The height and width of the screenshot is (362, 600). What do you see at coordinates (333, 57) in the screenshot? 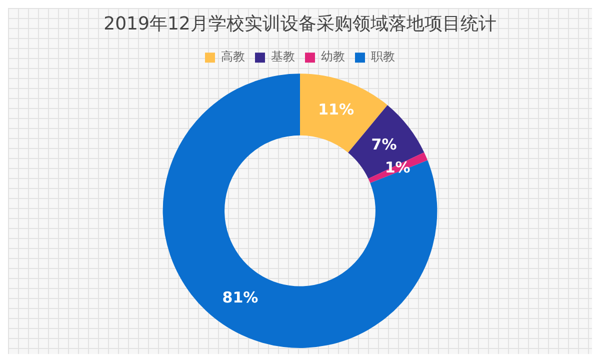
I see `legend-label: 幼教` at bounding box center [333, 57].